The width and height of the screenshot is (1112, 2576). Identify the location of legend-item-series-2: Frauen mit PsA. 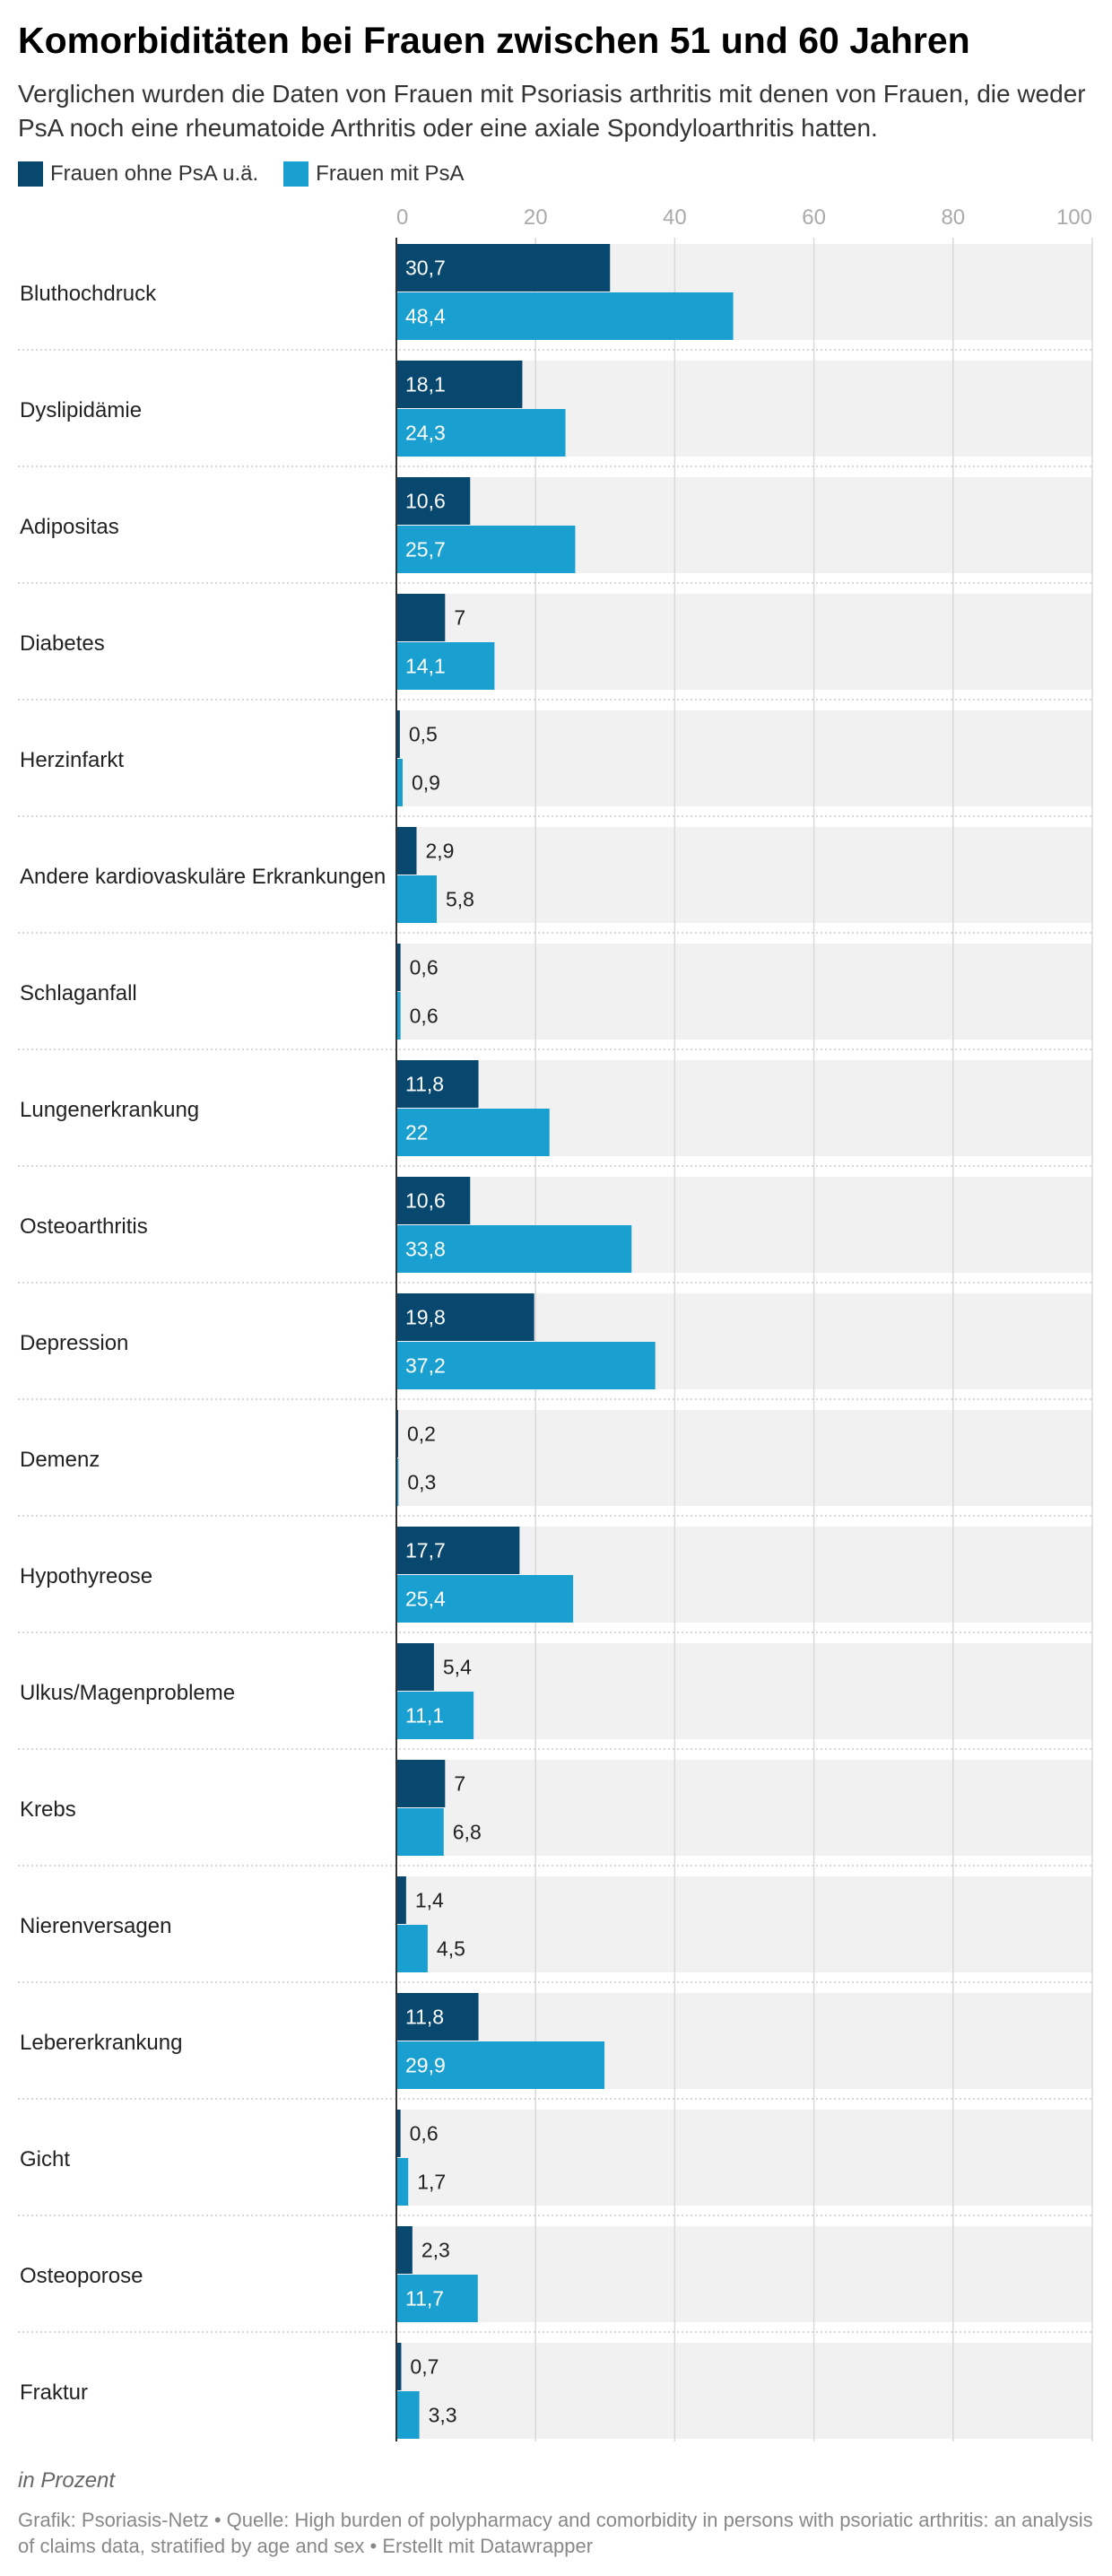
(374, 174).